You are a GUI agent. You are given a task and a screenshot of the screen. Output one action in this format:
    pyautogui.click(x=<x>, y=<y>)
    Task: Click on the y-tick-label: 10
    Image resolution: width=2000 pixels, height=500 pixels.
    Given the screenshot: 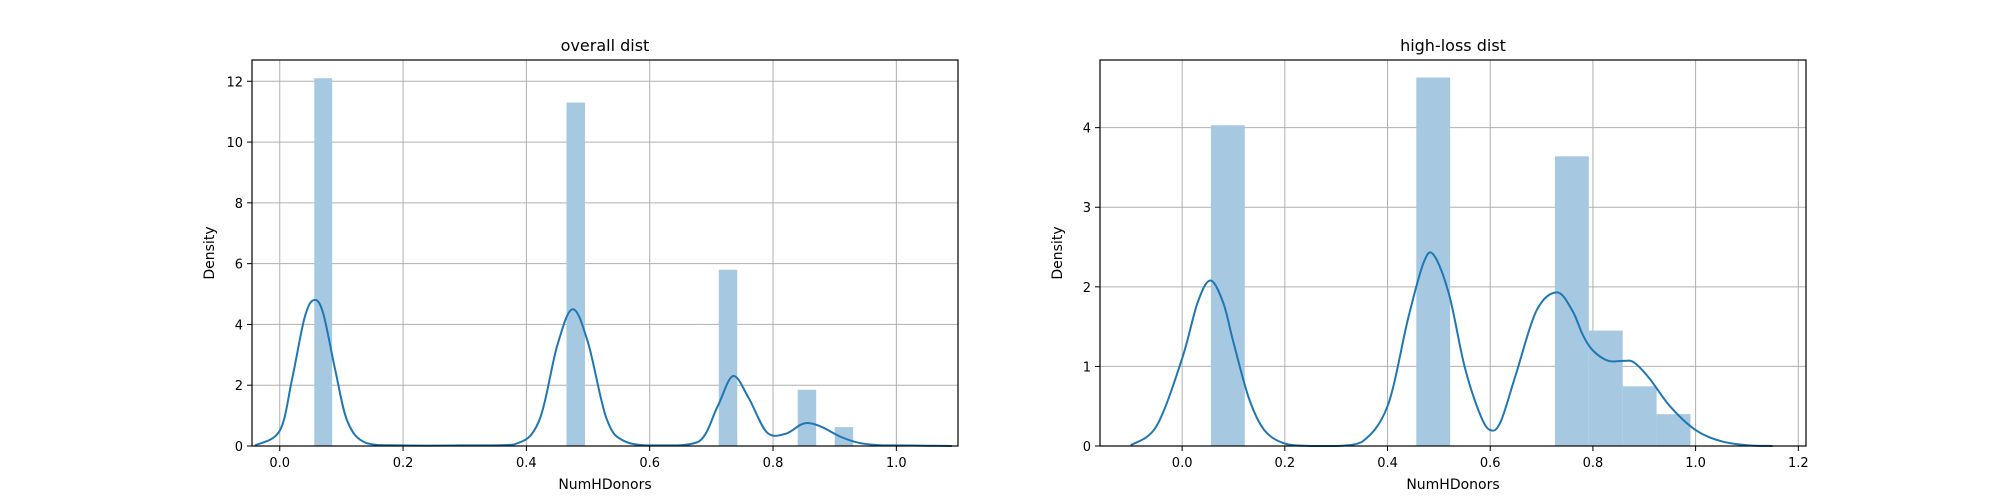 What is the action you would take?
    pyautogui.click(x=234, y=143)
    